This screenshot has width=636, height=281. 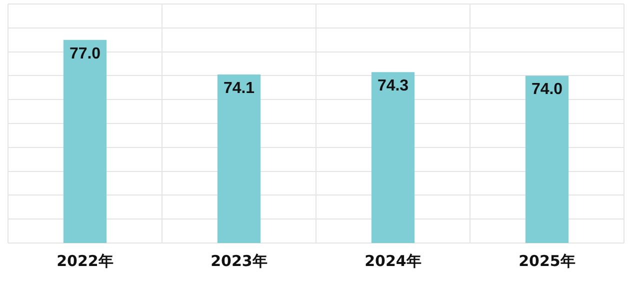 I want to click on x-tick-label: 2024年, so click(x=393, y=261).